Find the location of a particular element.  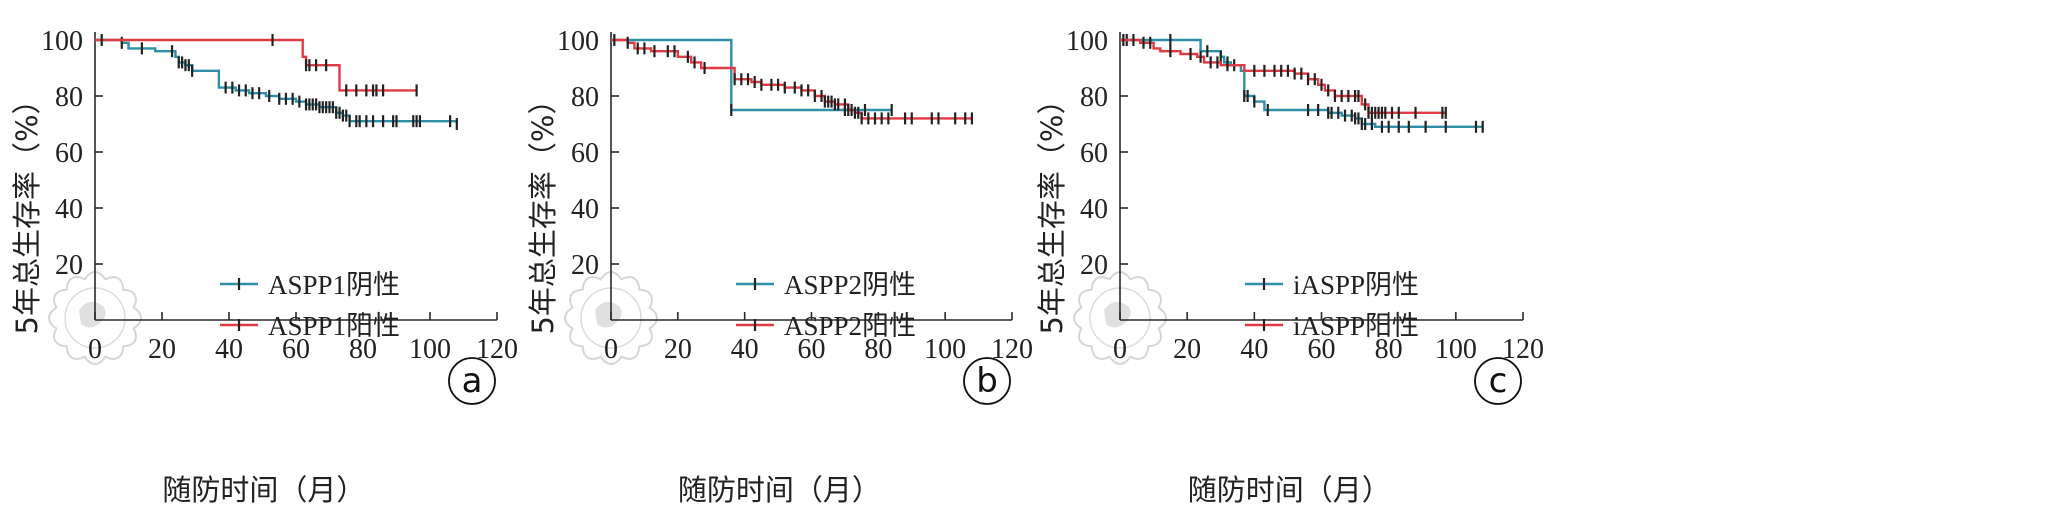

legend-label-1: ASPP2阴性 is located at coordinates (850, 285).